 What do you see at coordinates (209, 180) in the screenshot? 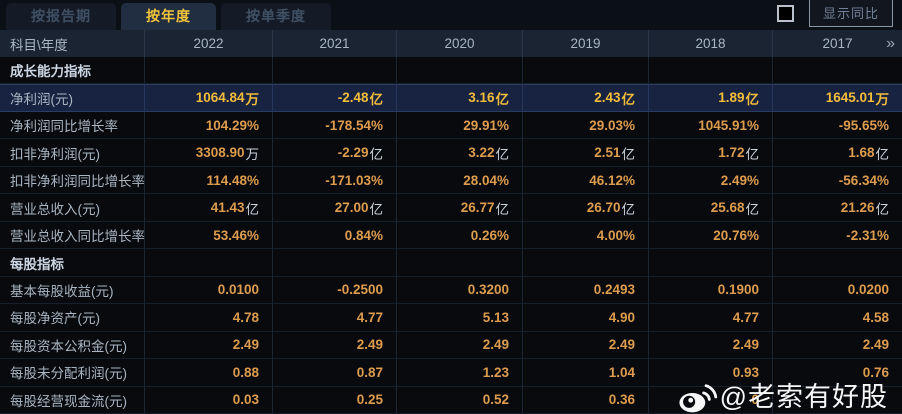
I see `value-cell: 114.48%` at bounding box center [209, 180].